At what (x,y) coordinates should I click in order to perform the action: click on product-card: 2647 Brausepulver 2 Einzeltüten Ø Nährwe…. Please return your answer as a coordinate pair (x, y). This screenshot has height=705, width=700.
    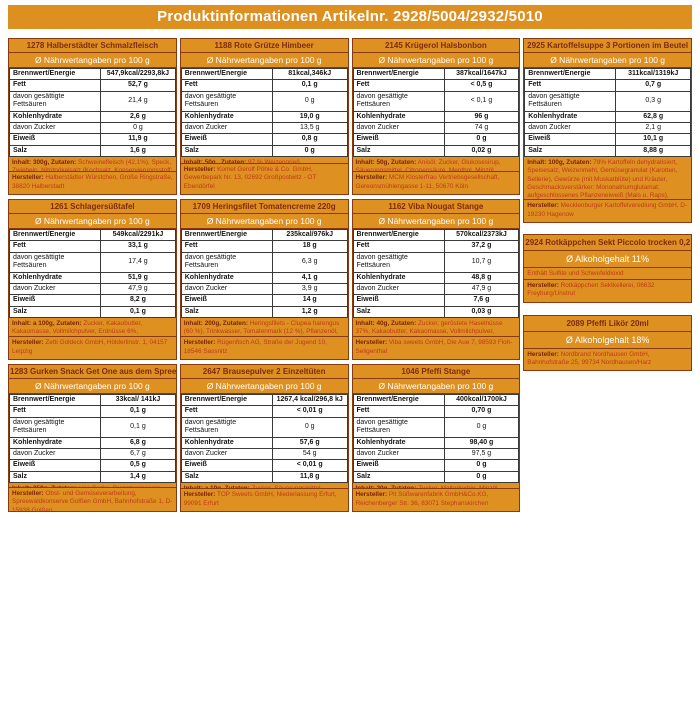
    Looking at the image, I should click on (264, 438).